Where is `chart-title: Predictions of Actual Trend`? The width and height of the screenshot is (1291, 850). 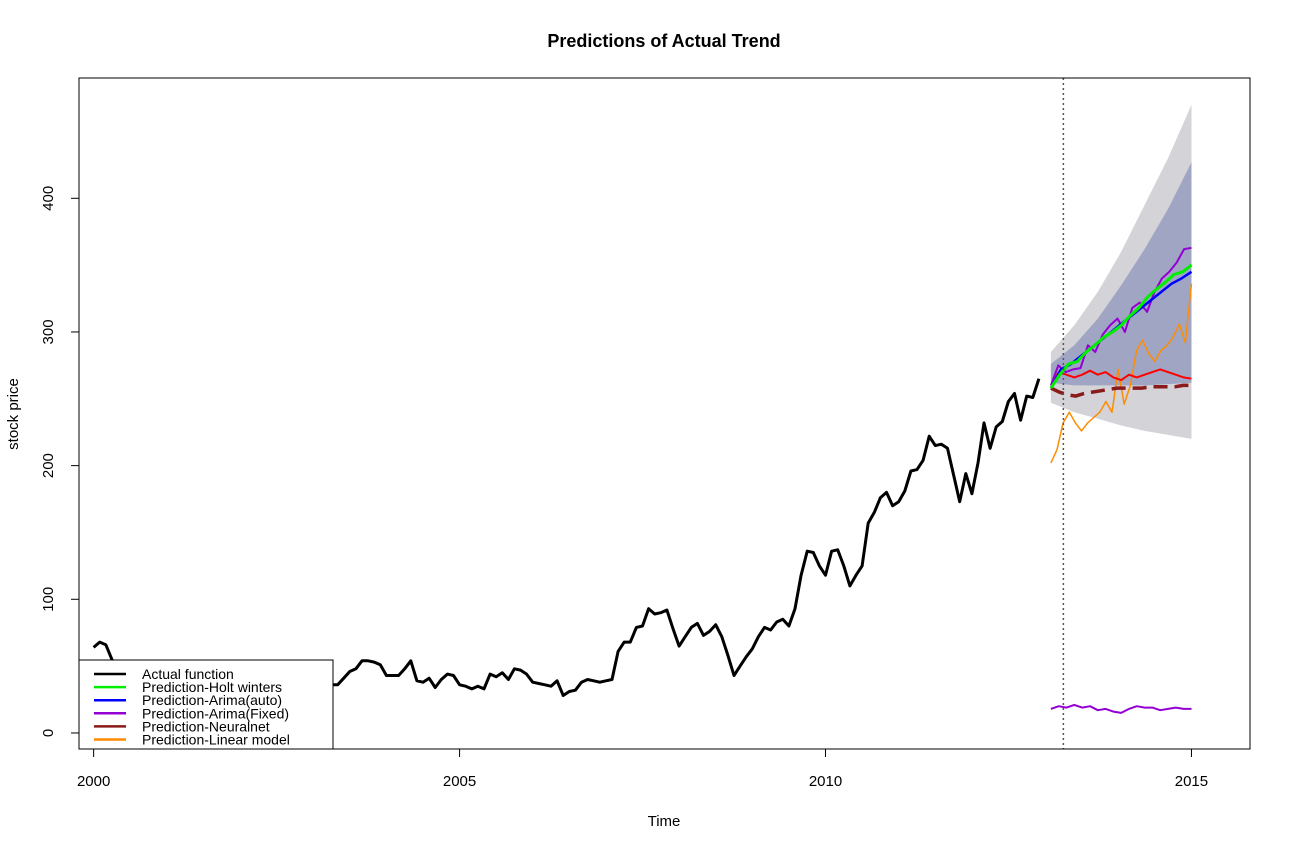 chart-title: Predictions of Actual Trend is located at coordinates (663, 41).